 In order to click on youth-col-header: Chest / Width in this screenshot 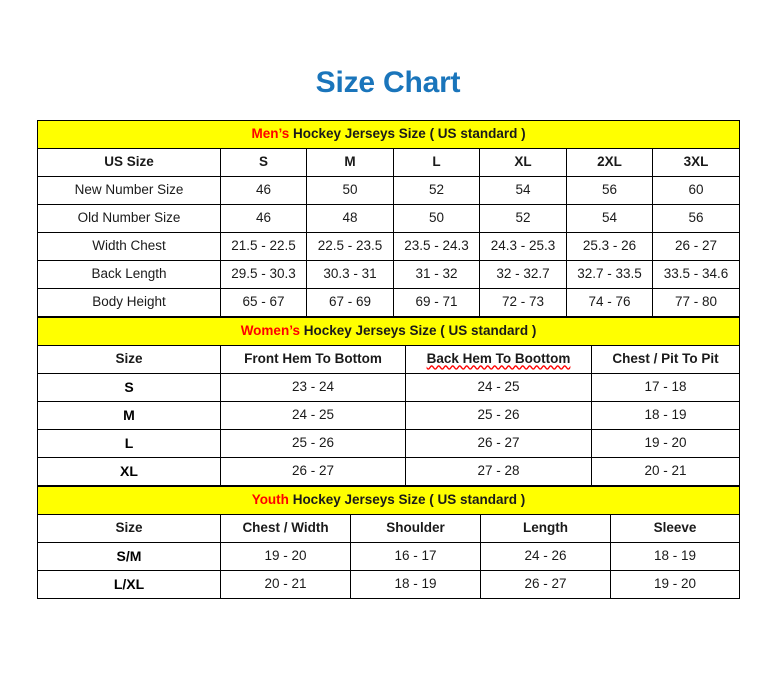, I will do `click(285, 528)`.